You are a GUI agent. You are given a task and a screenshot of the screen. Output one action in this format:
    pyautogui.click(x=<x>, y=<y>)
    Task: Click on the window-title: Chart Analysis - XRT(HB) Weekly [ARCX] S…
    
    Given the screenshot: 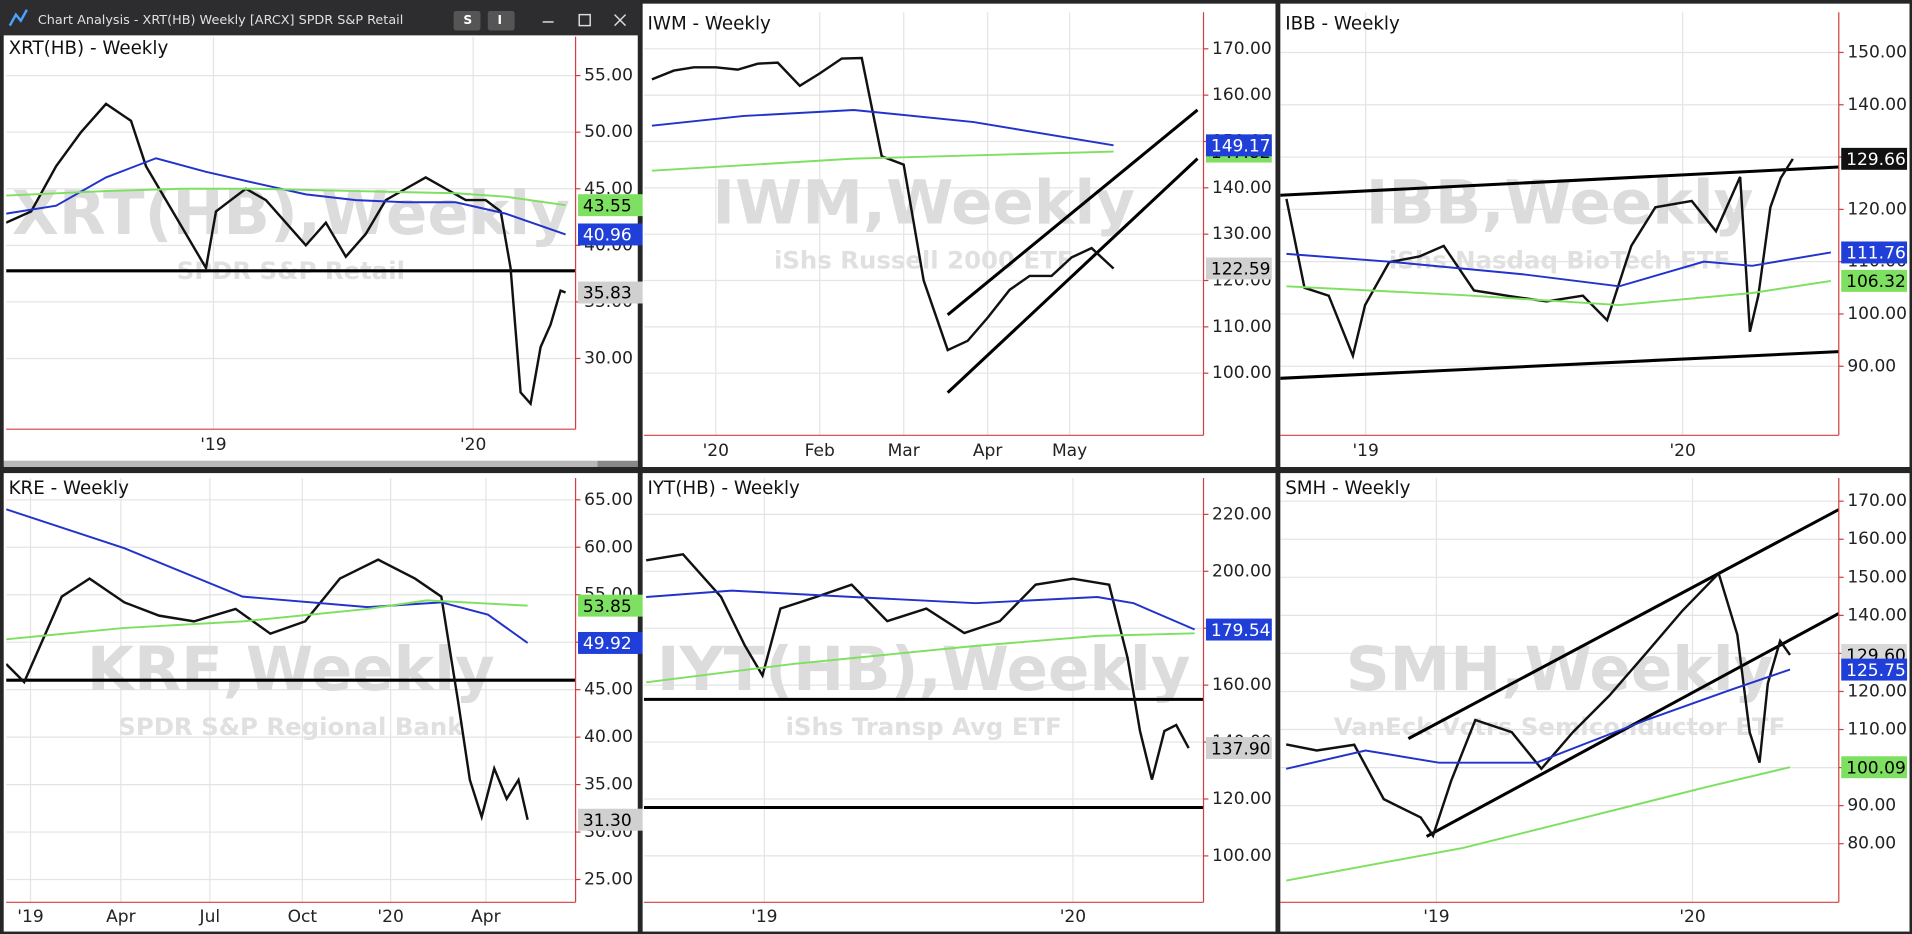 What is the action you would take?
    pyautogui.click(x=220, y=20)
    